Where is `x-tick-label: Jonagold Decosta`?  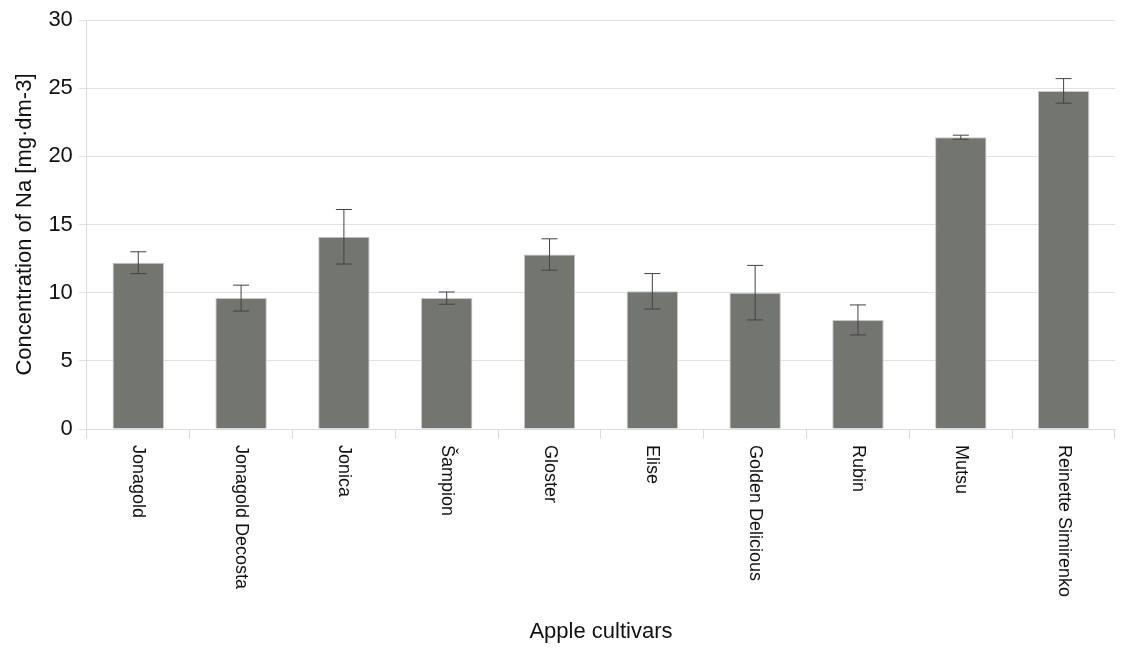
x-tick-label: Jonagold Decosta is located at coordinates (242, 518).